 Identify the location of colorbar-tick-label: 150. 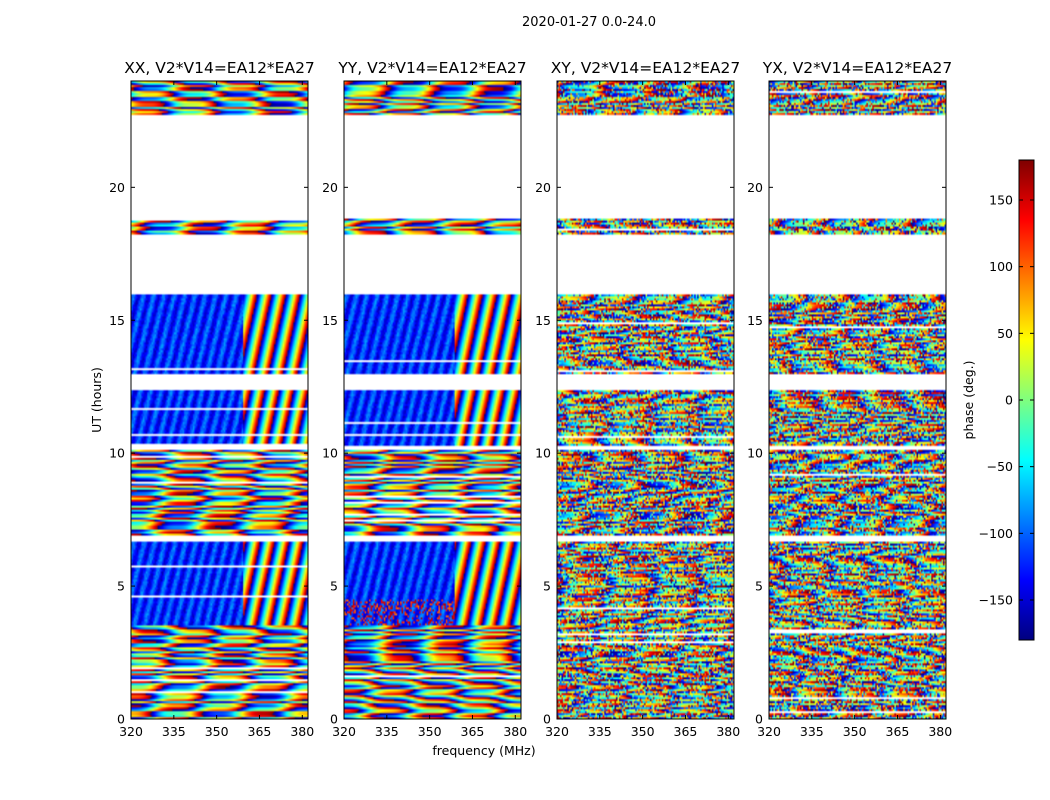
(1001, 200).